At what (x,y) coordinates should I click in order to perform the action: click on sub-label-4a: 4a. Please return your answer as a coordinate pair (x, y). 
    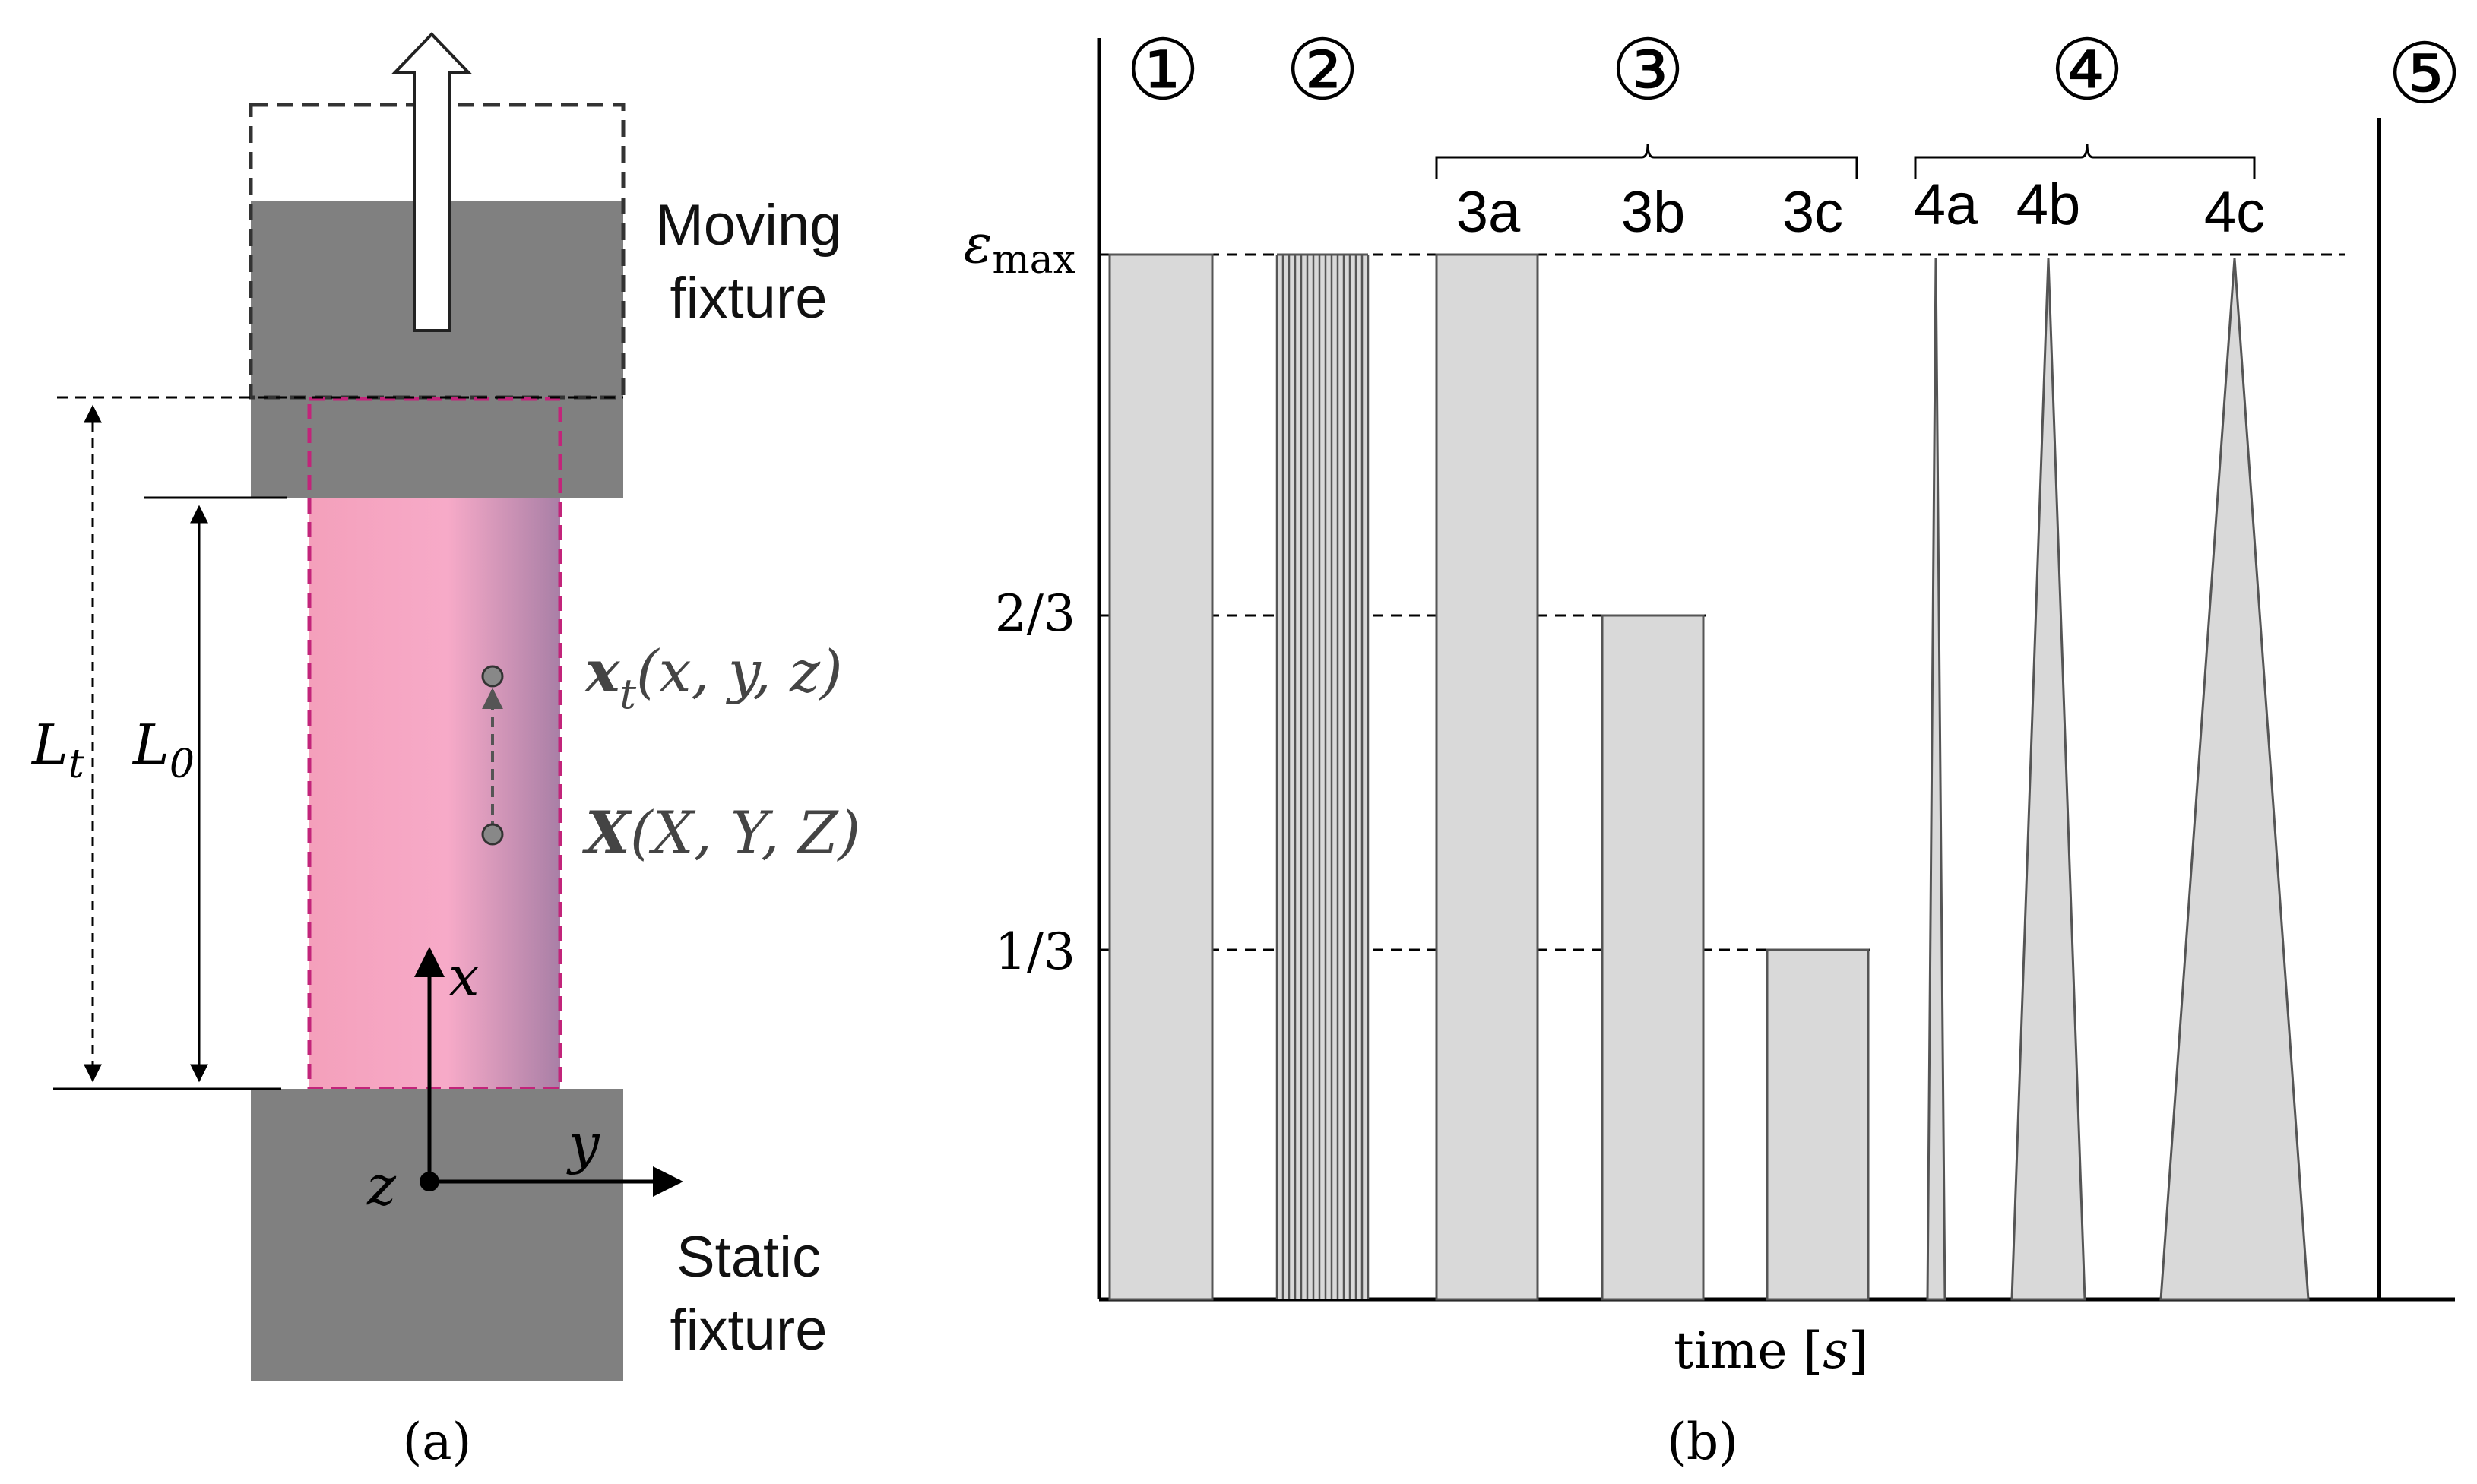
    Looking at the image, I should click on (1946, 204).